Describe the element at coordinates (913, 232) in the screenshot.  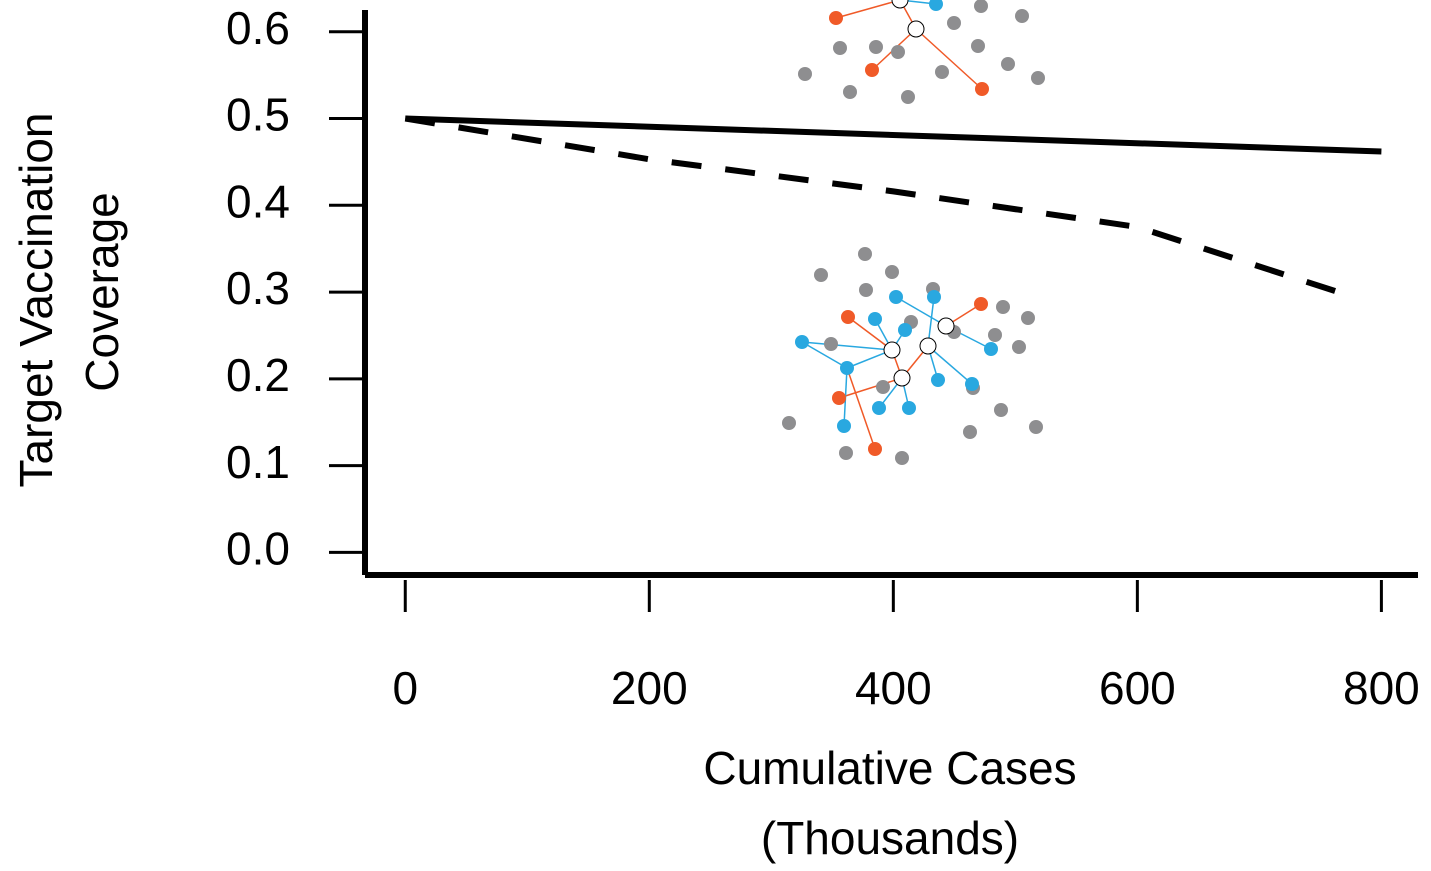
I see `network-illustration` at that location.